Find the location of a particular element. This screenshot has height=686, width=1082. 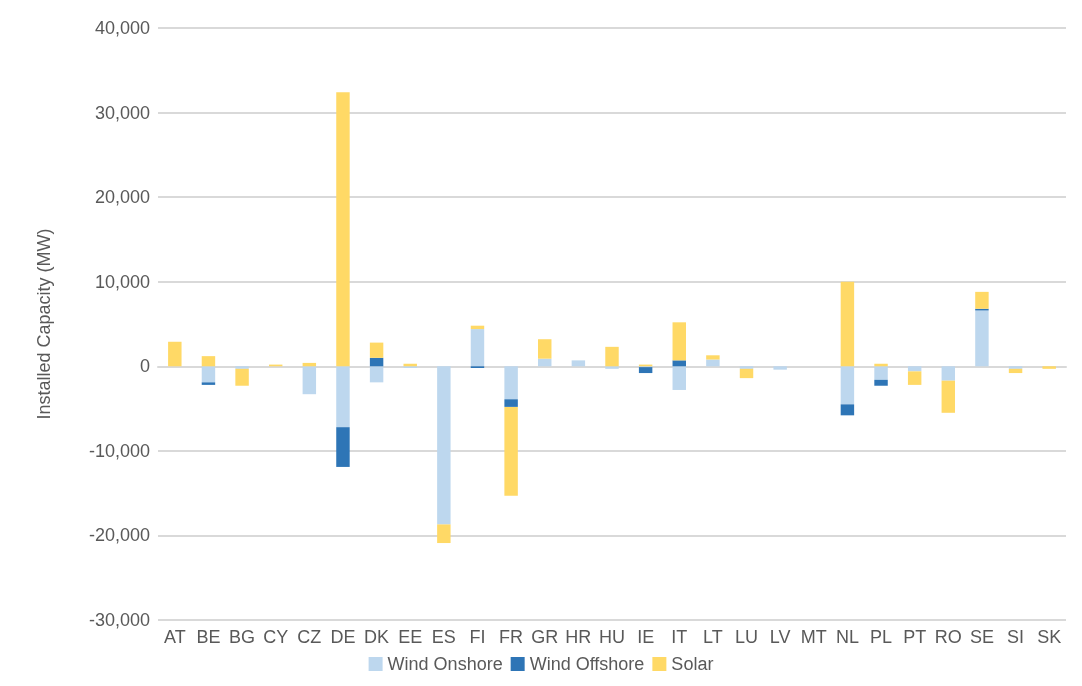

x-tick-label: RO is located at coordinates (948, 637).